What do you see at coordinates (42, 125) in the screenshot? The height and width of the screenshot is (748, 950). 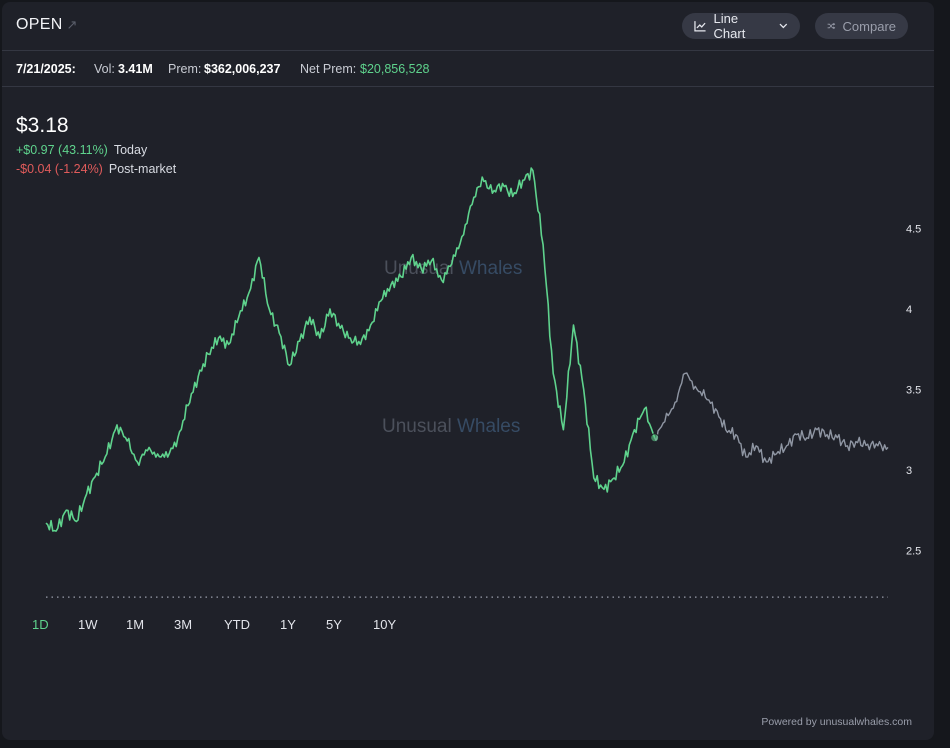 I see `current-price: $3.18` at bounding box center [42, 125].